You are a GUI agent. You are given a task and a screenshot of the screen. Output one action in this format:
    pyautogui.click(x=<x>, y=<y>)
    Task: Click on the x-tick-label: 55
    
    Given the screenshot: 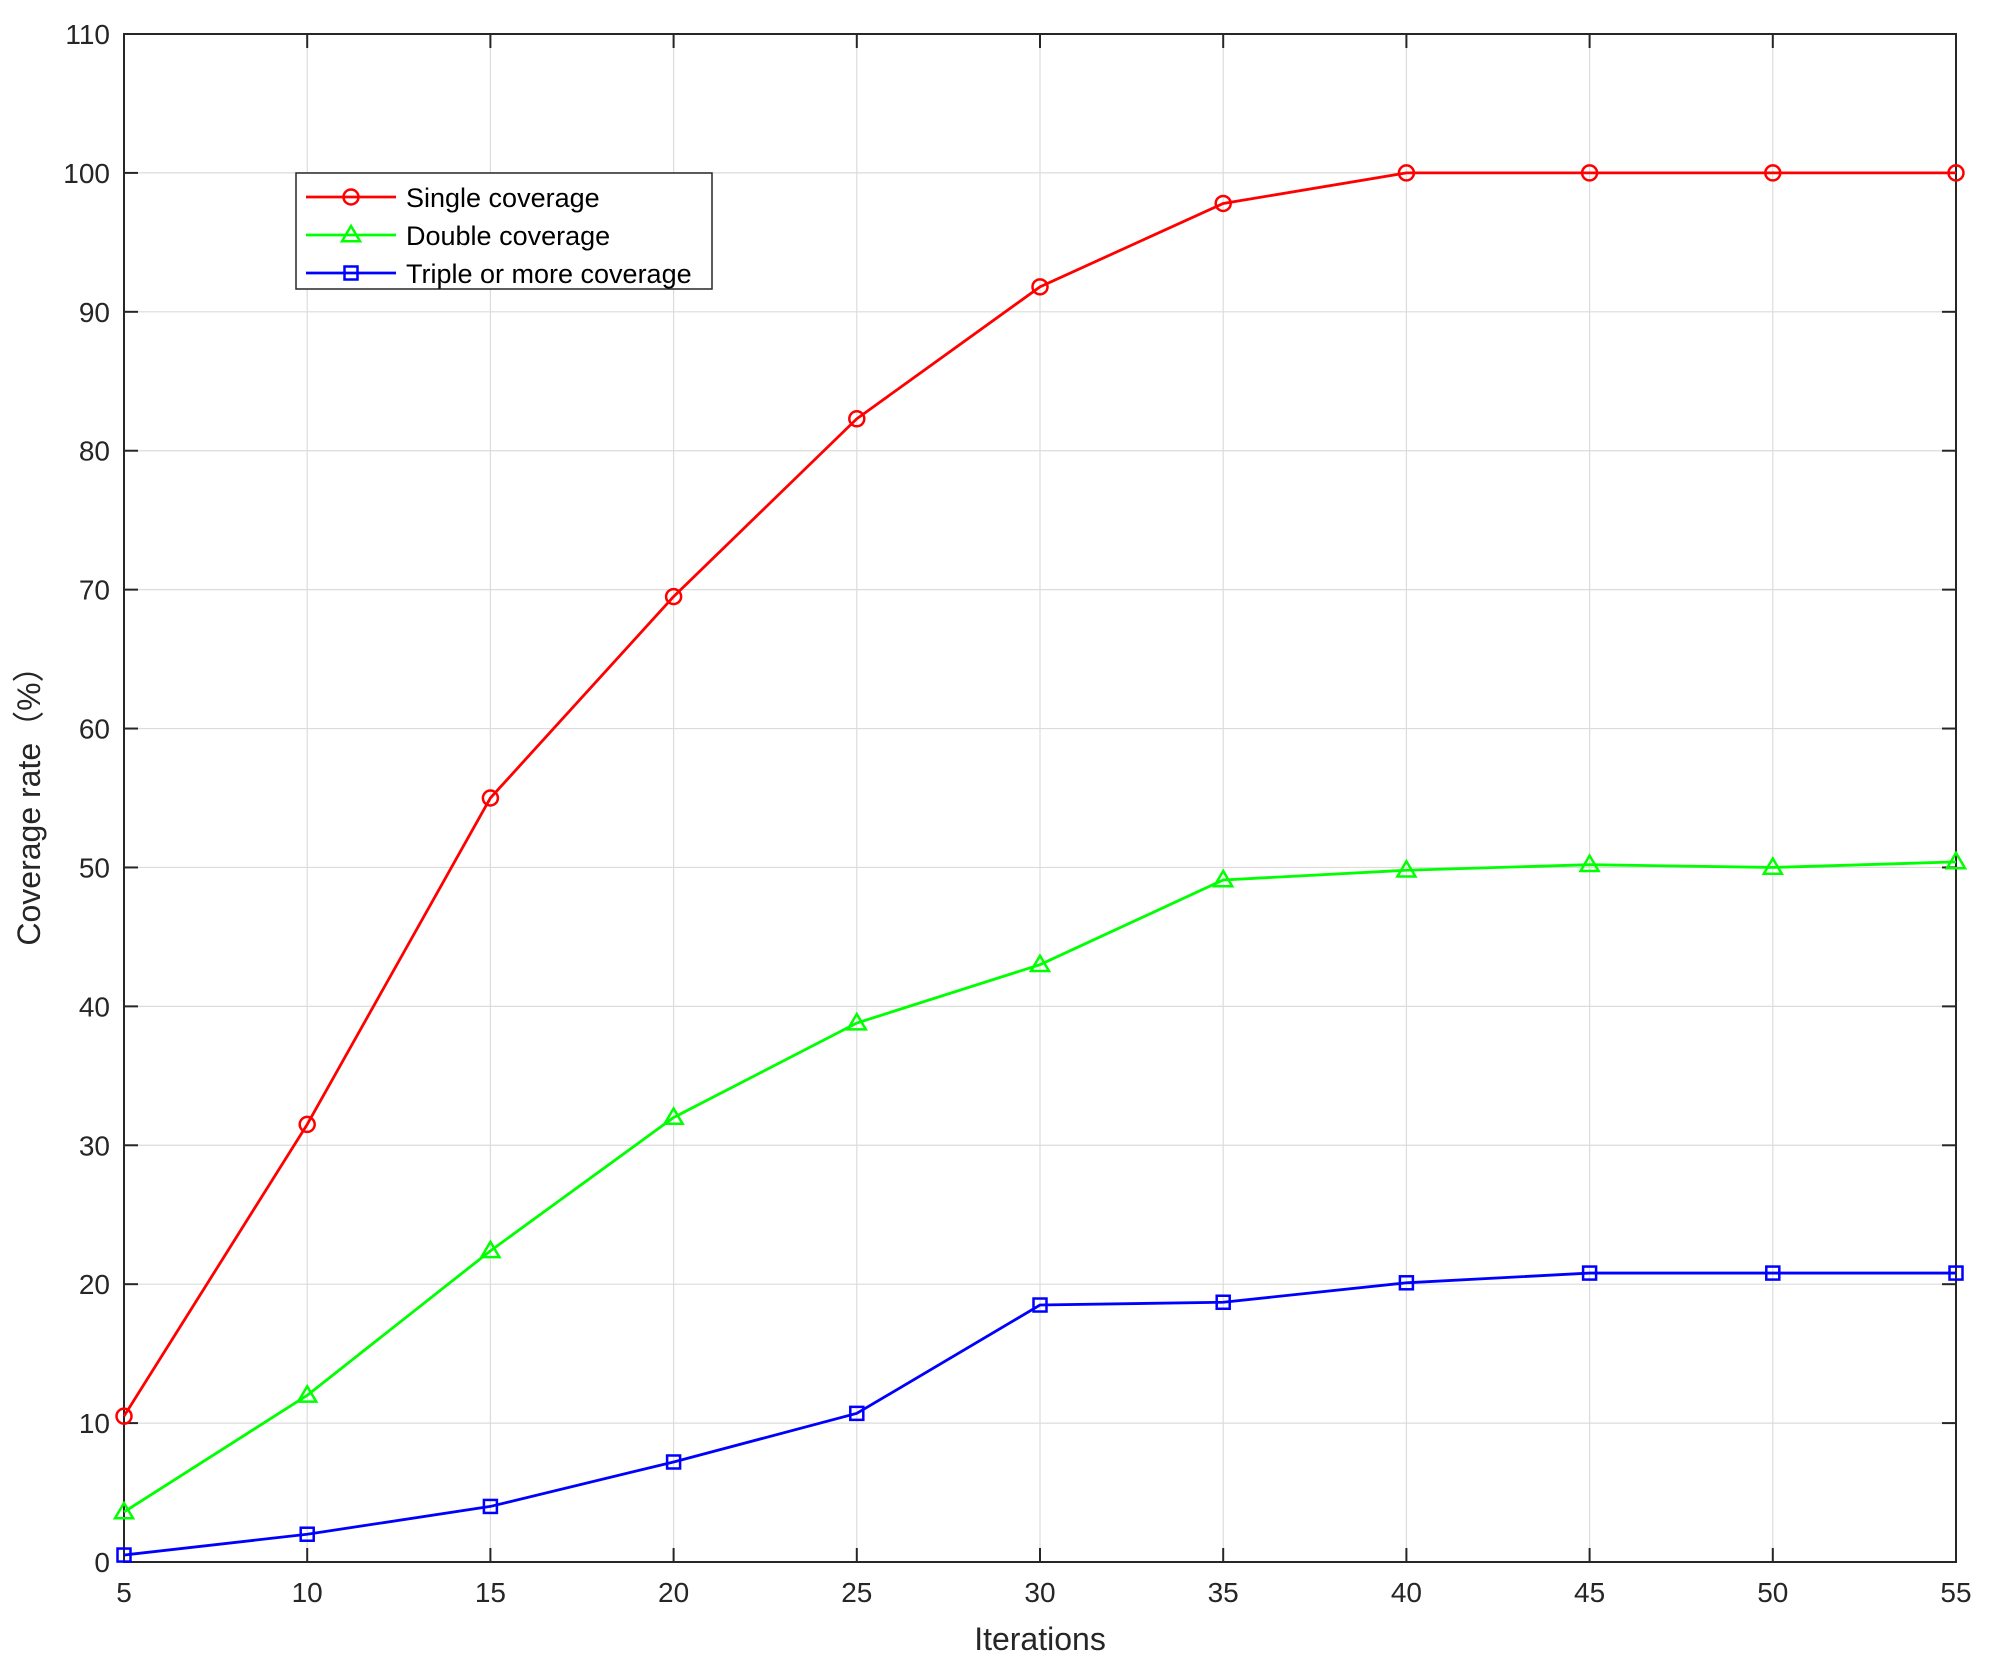 What is the action you would take?
    pyautogui.click(x=1955, y=1592)
    